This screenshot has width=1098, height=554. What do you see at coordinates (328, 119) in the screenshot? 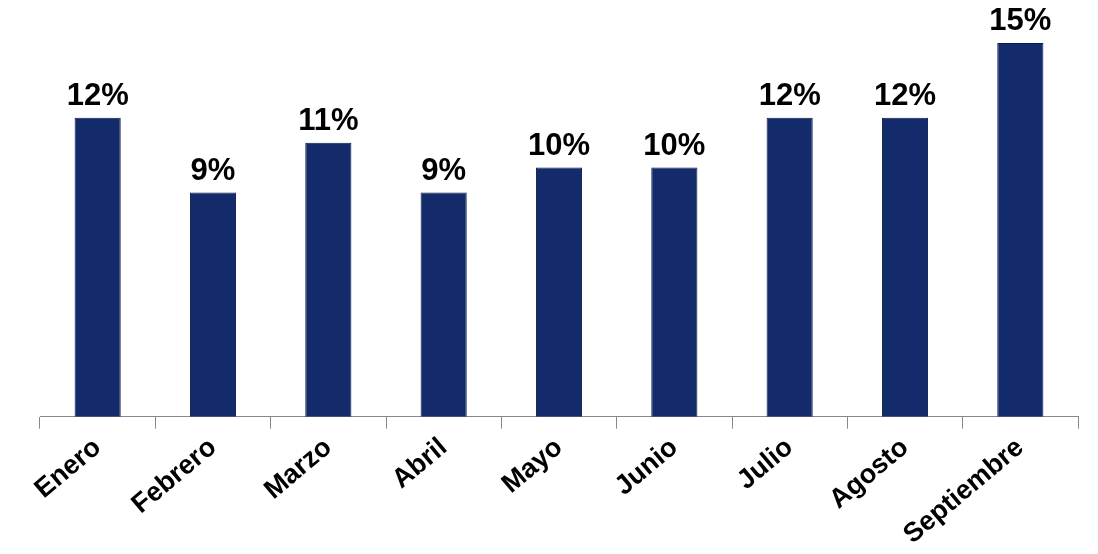
I see `data-label: 11%` at bounding box center [328, 119].